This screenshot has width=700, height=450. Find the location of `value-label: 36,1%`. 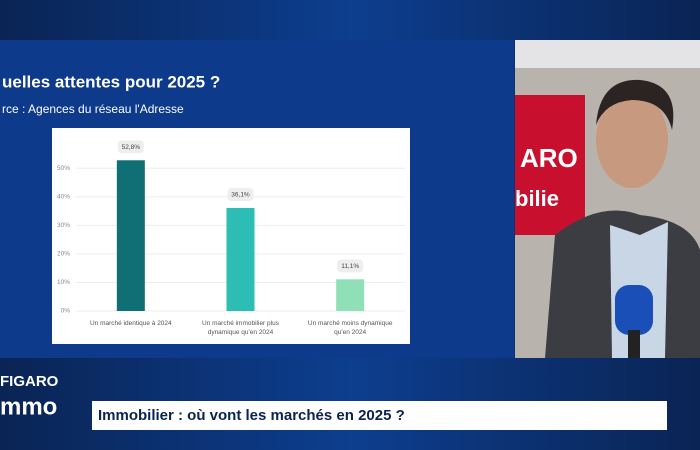

value-label: 36,1% is located at coordinates (240, 195).